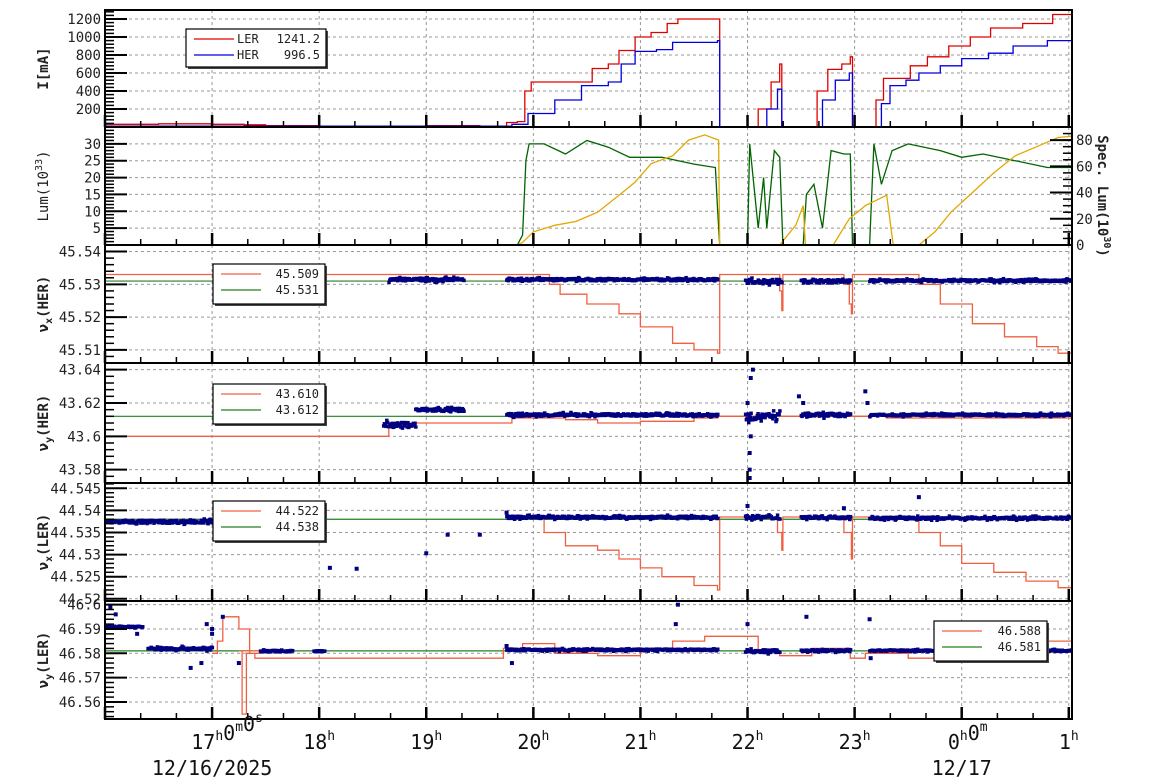  Describe the element at coordinates (968, 737) in the screenshot. I see `x-tick-label: 0h0m` at that location.